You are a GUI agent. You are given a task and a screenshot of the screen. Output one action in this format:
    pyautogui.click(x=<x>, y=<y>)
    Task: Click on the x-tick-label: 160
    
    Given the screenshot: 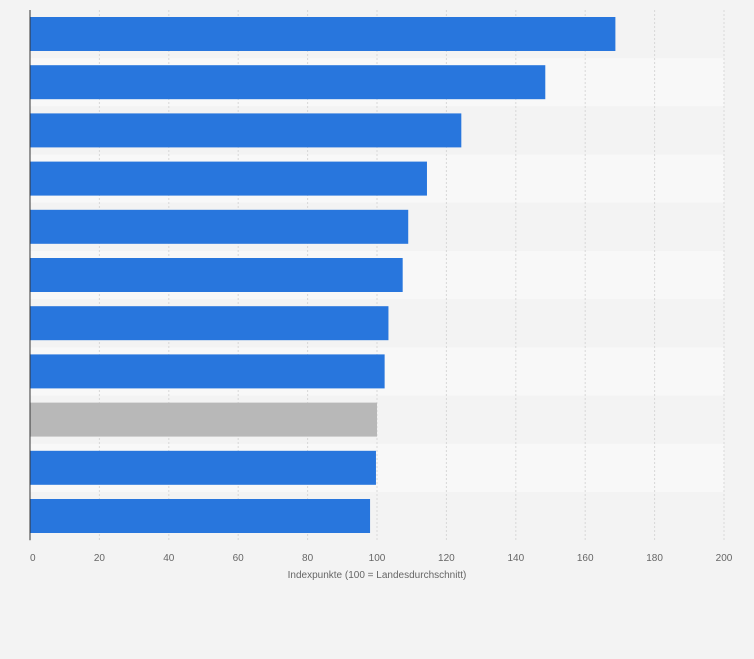 What is the action you would take?
    pyautogui.click(x=585, y=558)
    